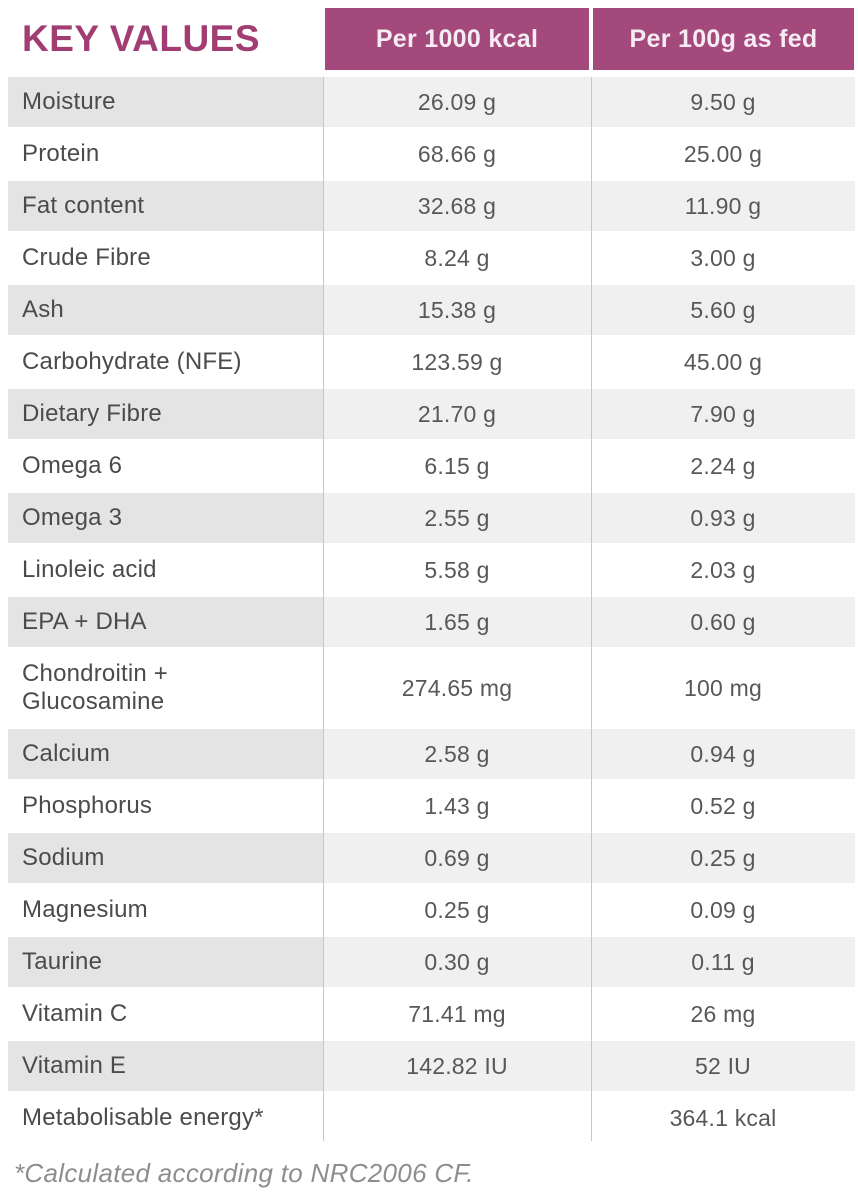 Image resolution: width=858 pixels, height=1200 pixels. I want to click on value-per-1000-kcal: 1.43 g, so click(457, 805).